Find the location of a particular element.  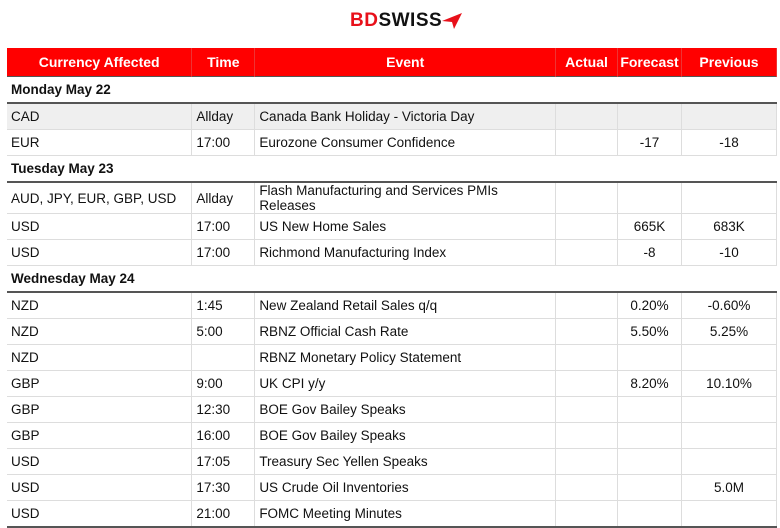

time-cell: 5:00 is located at coordinates (223, 331).